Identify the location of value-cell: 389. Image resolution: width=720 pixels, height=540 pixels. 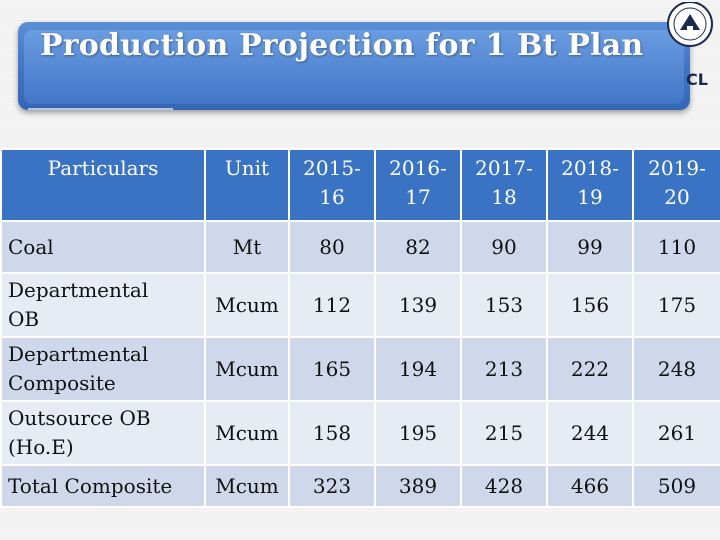
(418, 486).